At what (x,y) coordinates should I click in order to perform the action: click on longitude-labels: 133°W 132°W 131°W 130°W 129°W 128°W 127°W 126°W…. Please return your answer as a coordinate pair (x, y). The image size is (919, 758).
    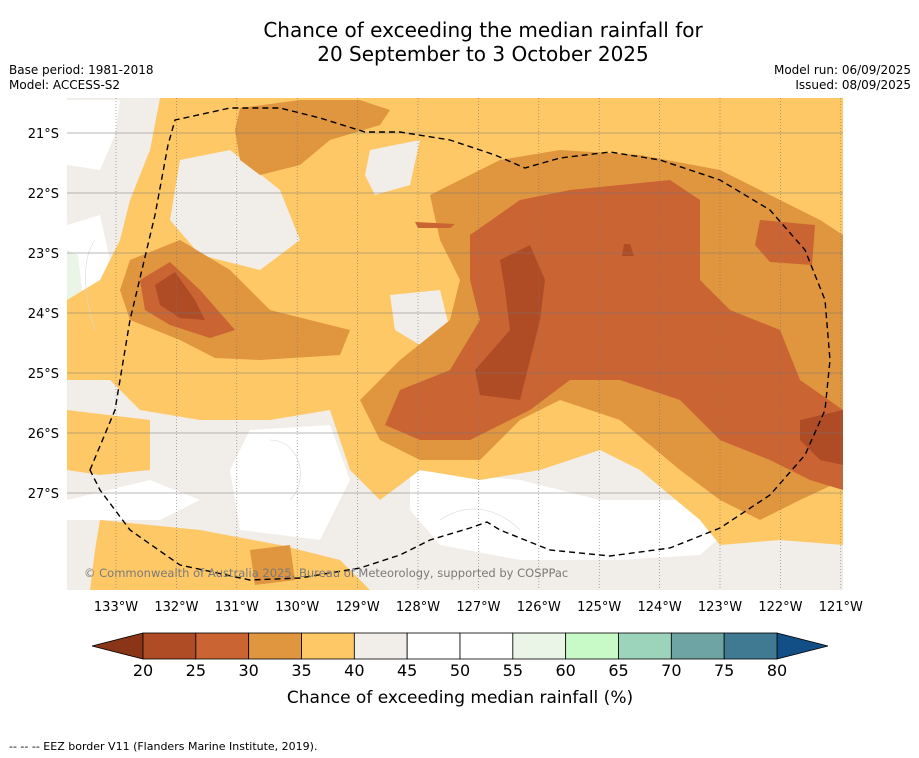
    Looking at the image, I should click on (478, 607).